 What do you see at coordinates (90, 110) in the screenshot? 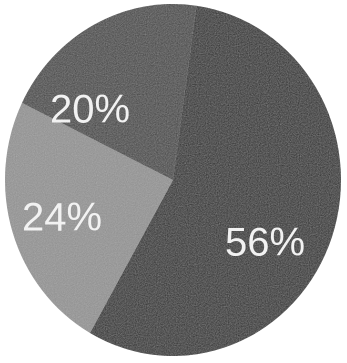
I see `pie-label-slice-20: 20%` at bounding box center [90, 110].